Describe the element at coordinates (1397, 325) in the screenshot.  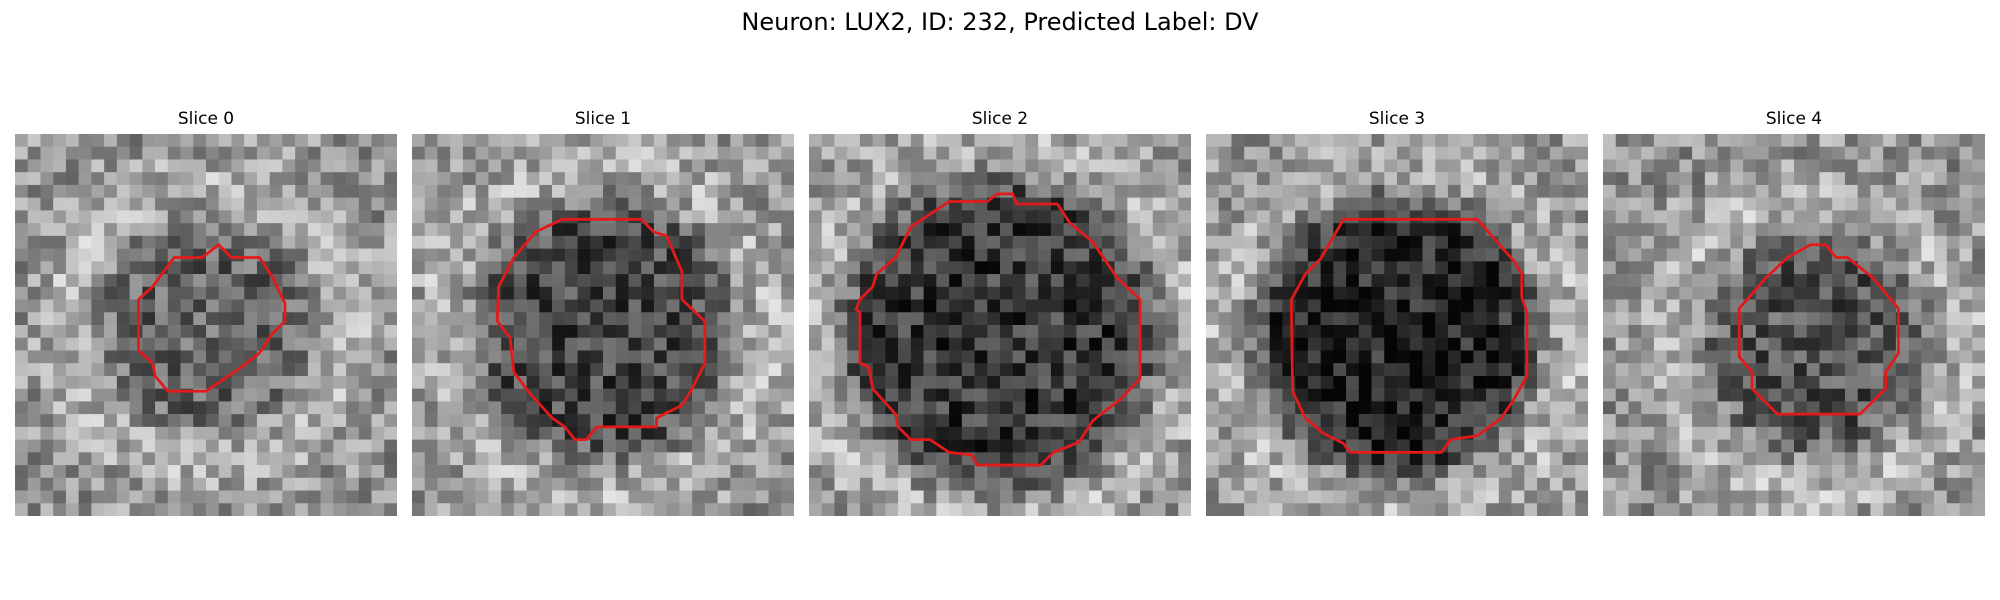
I see `slice-image` at that location.